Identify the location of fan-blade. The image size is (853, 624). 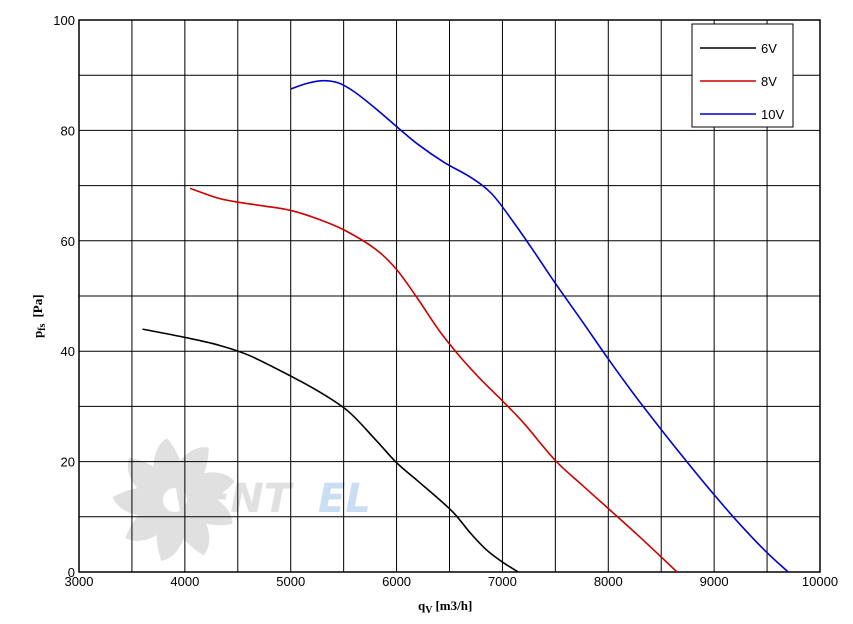
(151, 484).